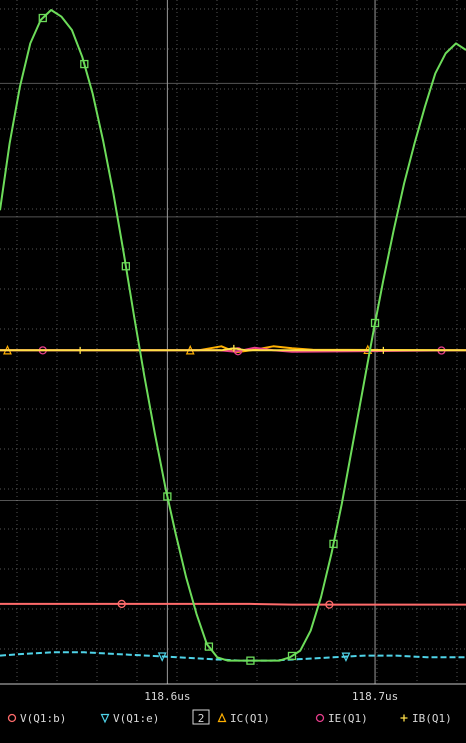 The width and height of the screenshot is (466, 743). I want to click on x-tick-label: 118.6us, so click(167, 696).